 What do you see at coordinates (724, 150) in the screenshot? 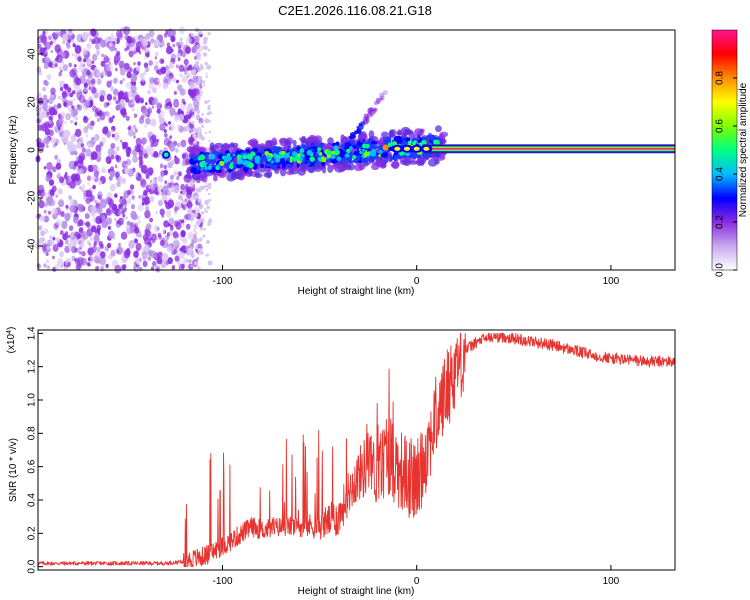
I see `colorbar-bar` at bounding box center [724, 150].